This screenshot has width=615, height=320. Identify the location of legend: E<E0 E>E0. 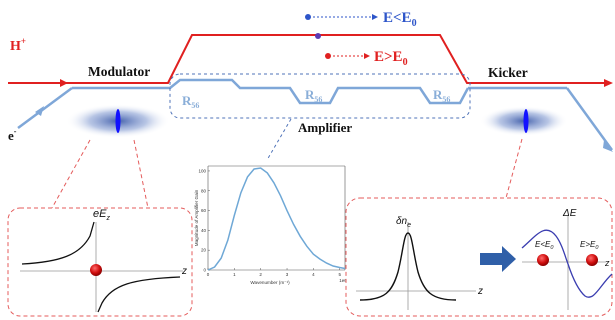
(361, 39).